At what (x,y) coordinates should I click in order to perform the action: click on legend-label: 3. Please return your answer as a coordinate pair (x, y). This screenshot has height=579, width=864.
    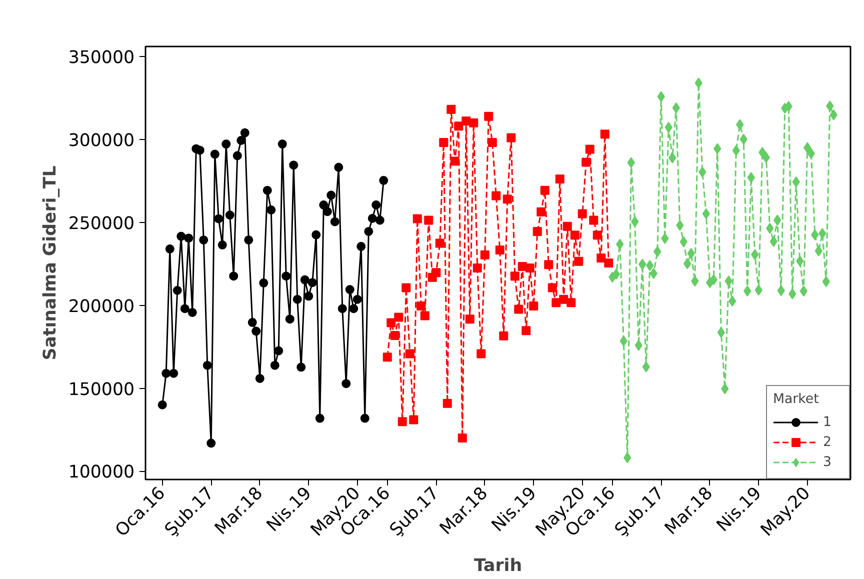
    Looking at the image, I should click on (827, 462).